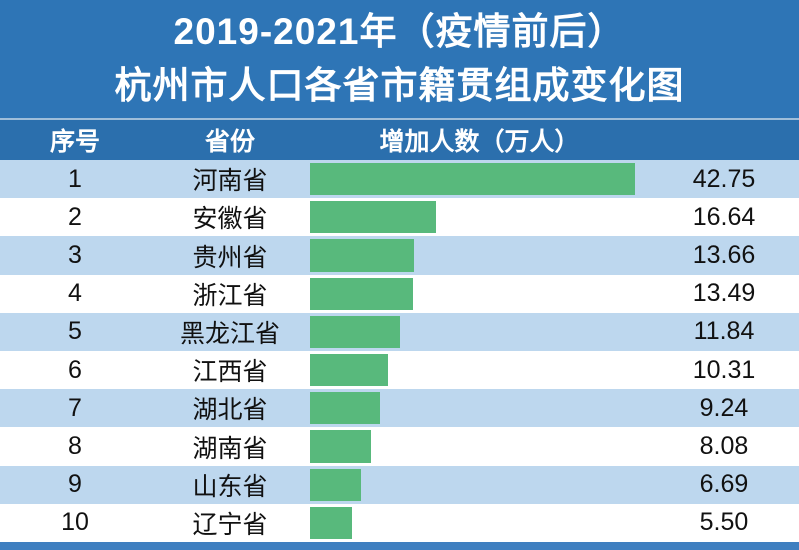  I want to click on province-cell: 安徽省, so click(230, 219).